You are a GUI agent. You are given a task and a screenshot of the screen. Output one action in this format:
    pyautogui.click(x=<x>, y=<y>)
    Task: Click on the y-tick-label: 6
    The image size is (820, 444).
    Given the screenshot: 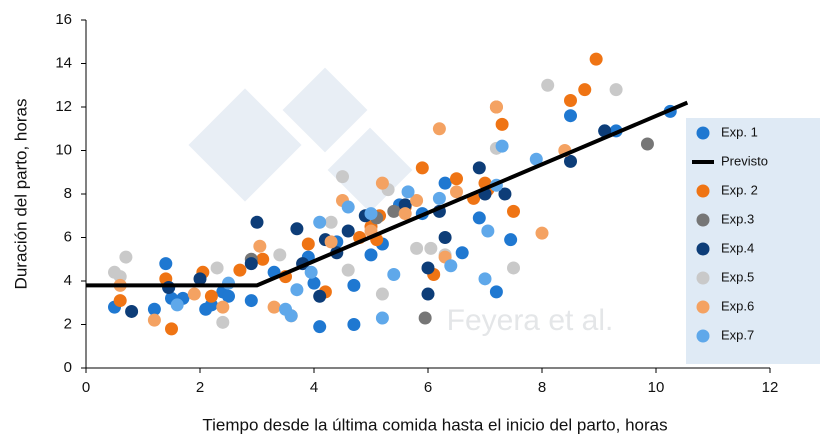 What is the action you would take?
    pyautogui.click(x=68, y=236)
    